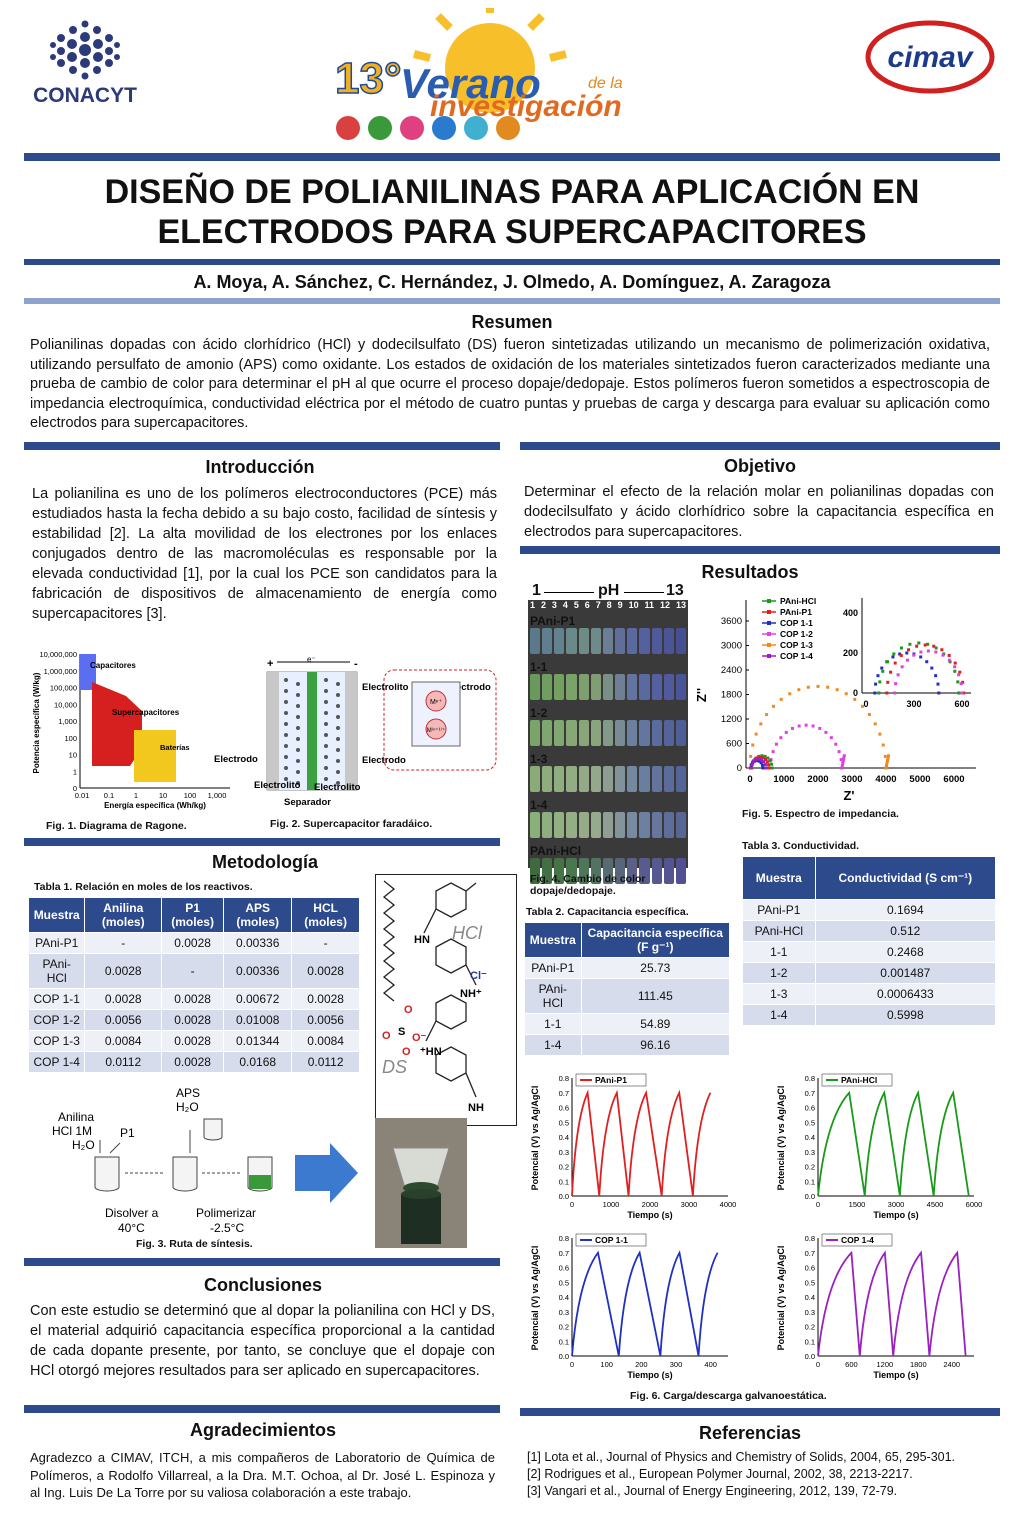 Image resolution: width=1024 pixels, height=1536 pixels. Describe the element at coordinates (633, 605) in the screenshot. I see `ph-value: 10` at that location.